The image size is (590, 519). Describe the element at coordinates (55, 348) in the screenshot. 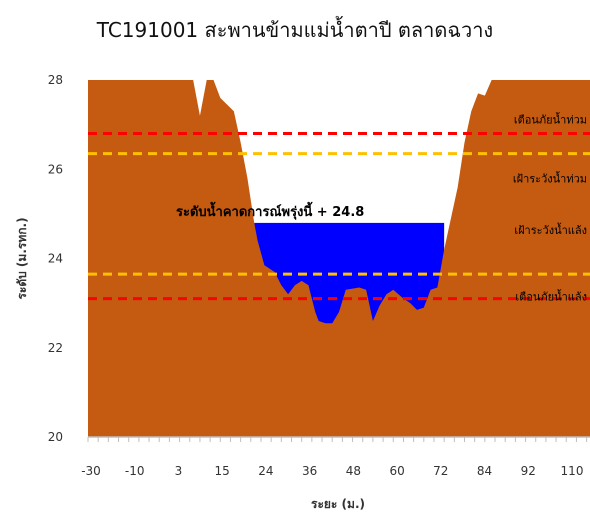

I see `y-tick-label: 22` at that location.